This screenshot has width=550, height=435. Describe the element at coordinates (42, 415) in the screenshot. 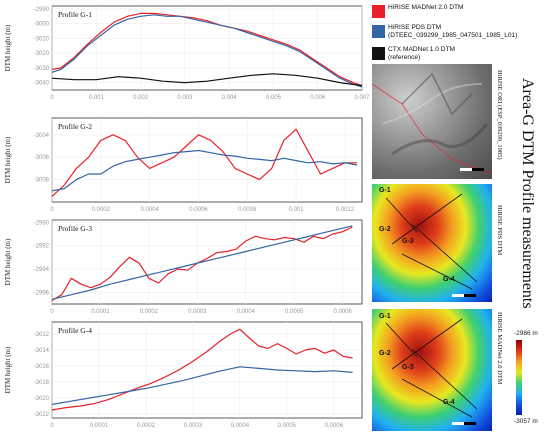

I see `y-tick-label: -3022` at that location.